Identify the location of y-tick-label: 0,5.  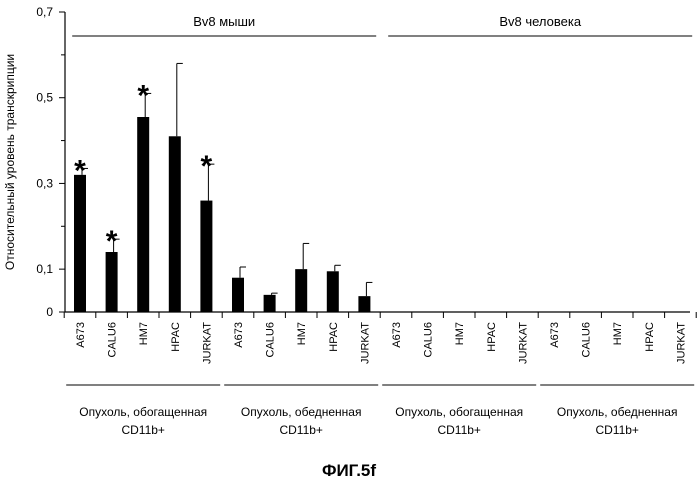
(44, 98).